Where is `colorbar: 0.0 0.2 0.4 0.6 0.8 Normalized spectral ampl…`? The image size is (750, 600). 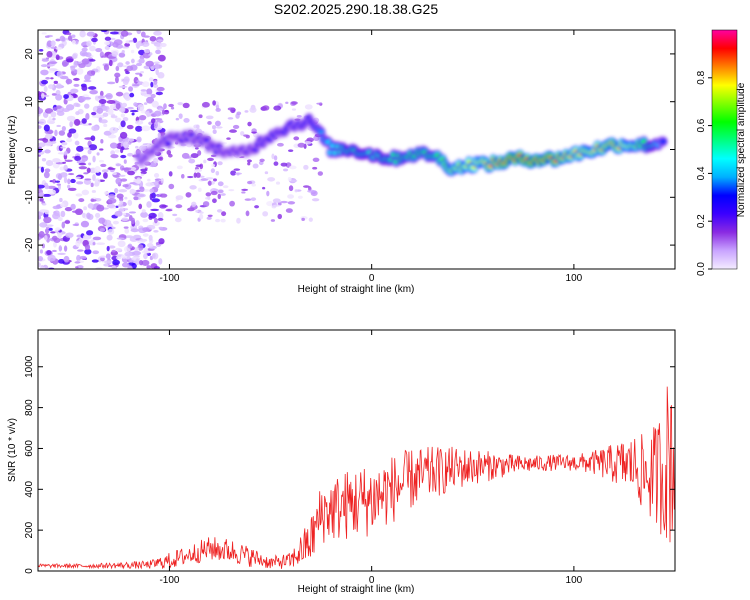 colorbar: 0.0 0.2 0.4 0.6 0.8 Normalized spectral ampl… is located at coordinates (721, 152).